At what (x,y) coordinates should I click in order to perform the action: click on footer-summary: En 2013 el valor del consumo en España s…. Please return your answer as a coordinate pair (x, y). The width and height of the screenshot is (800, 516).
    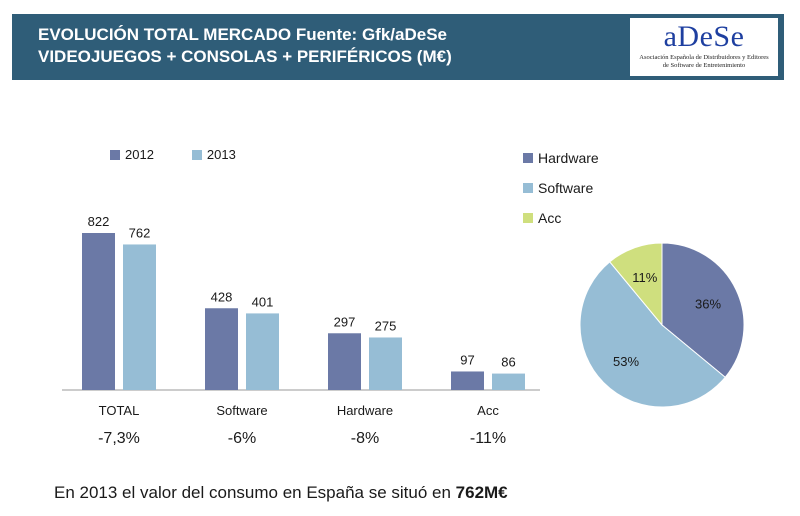
    Looking at the image, I should click on (281, 493).